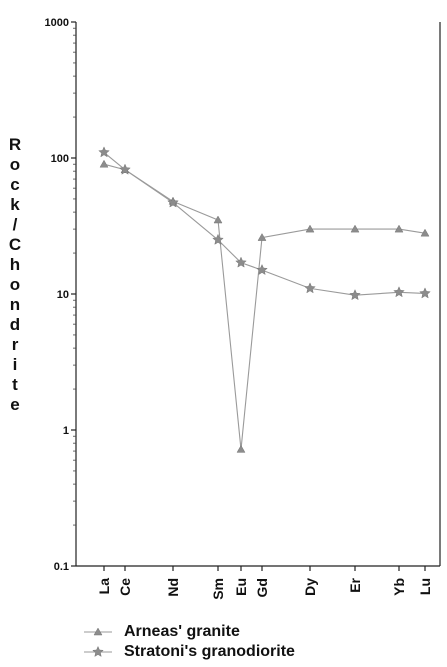 This screenshot has width=447, height=667. Describe the element at coordinates (241, 587) in the screenshot. I see `x-tick-label: Eu` at that location.